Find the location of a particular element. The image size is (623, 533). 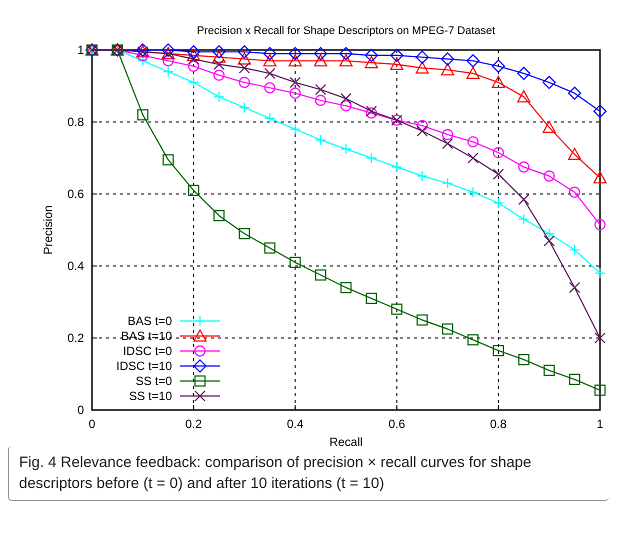

legend-label: IDSC t=0 is located at coordinates (147, 351).